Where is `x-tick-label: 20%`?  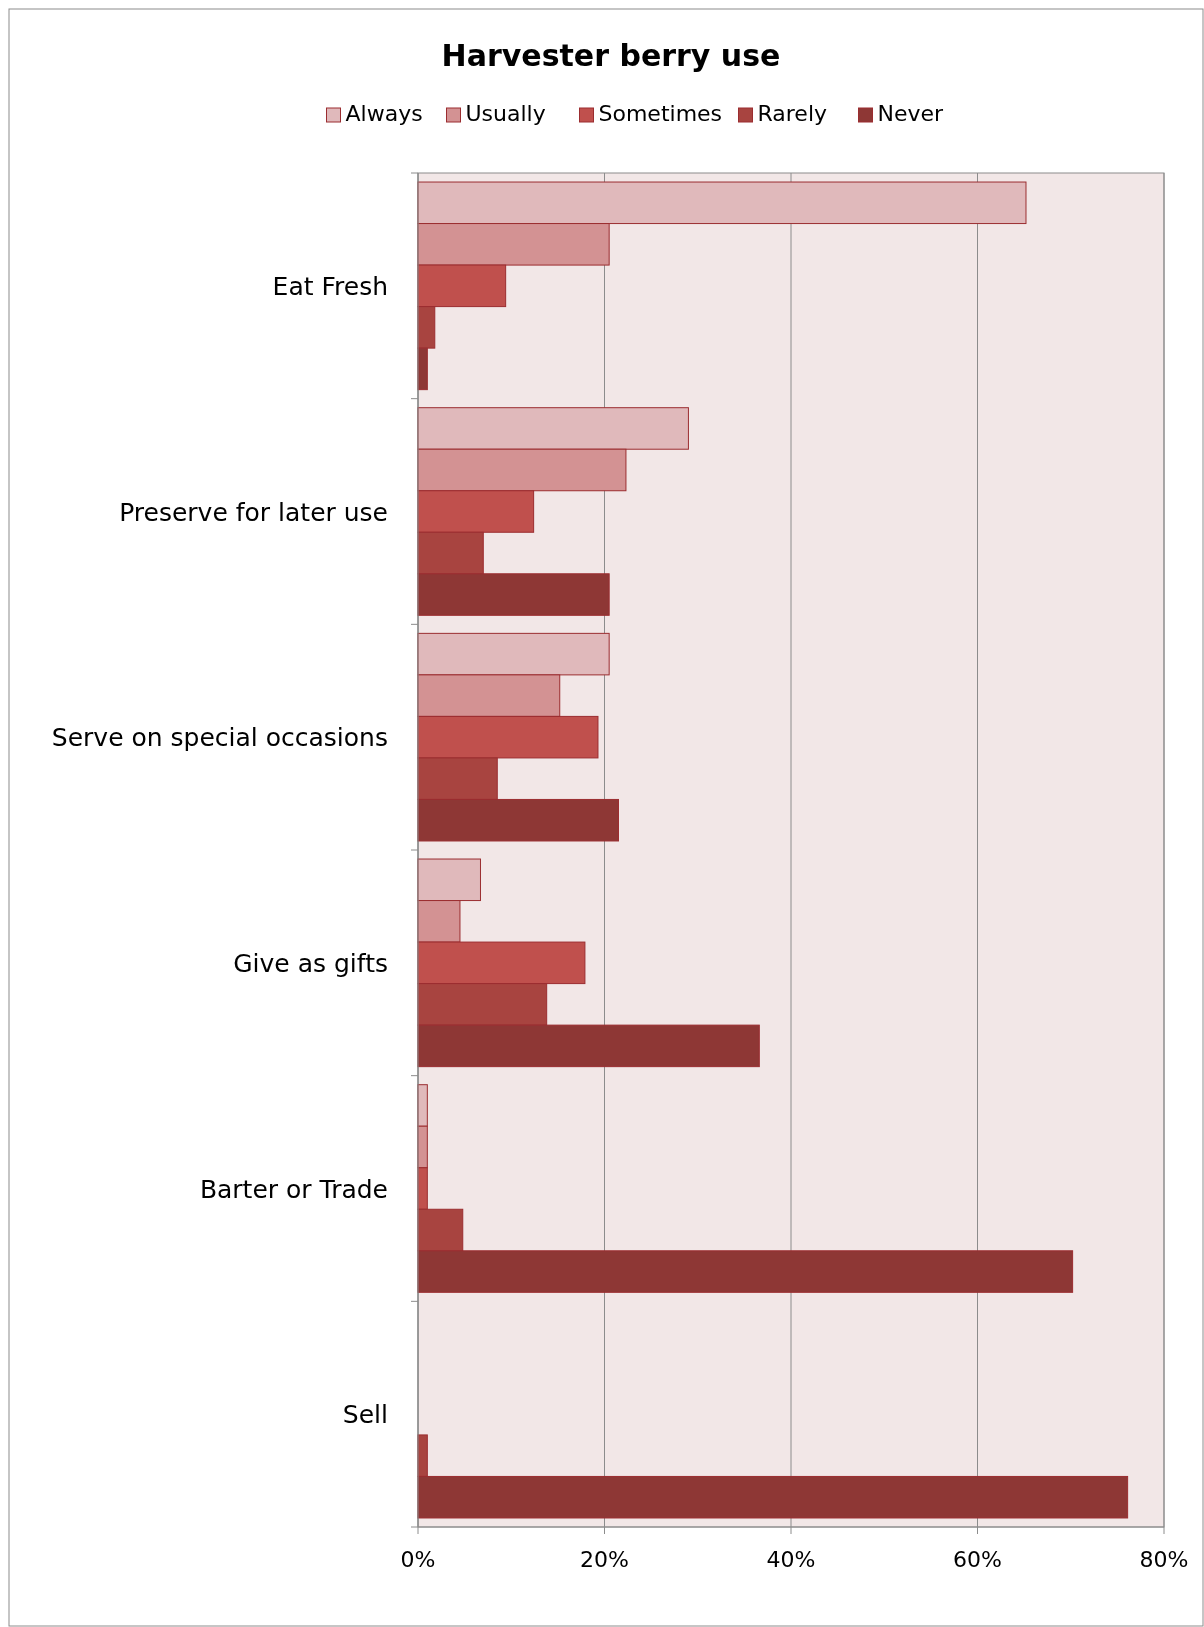 x-tick-label: 20% is located at coordinates (604, 1559).